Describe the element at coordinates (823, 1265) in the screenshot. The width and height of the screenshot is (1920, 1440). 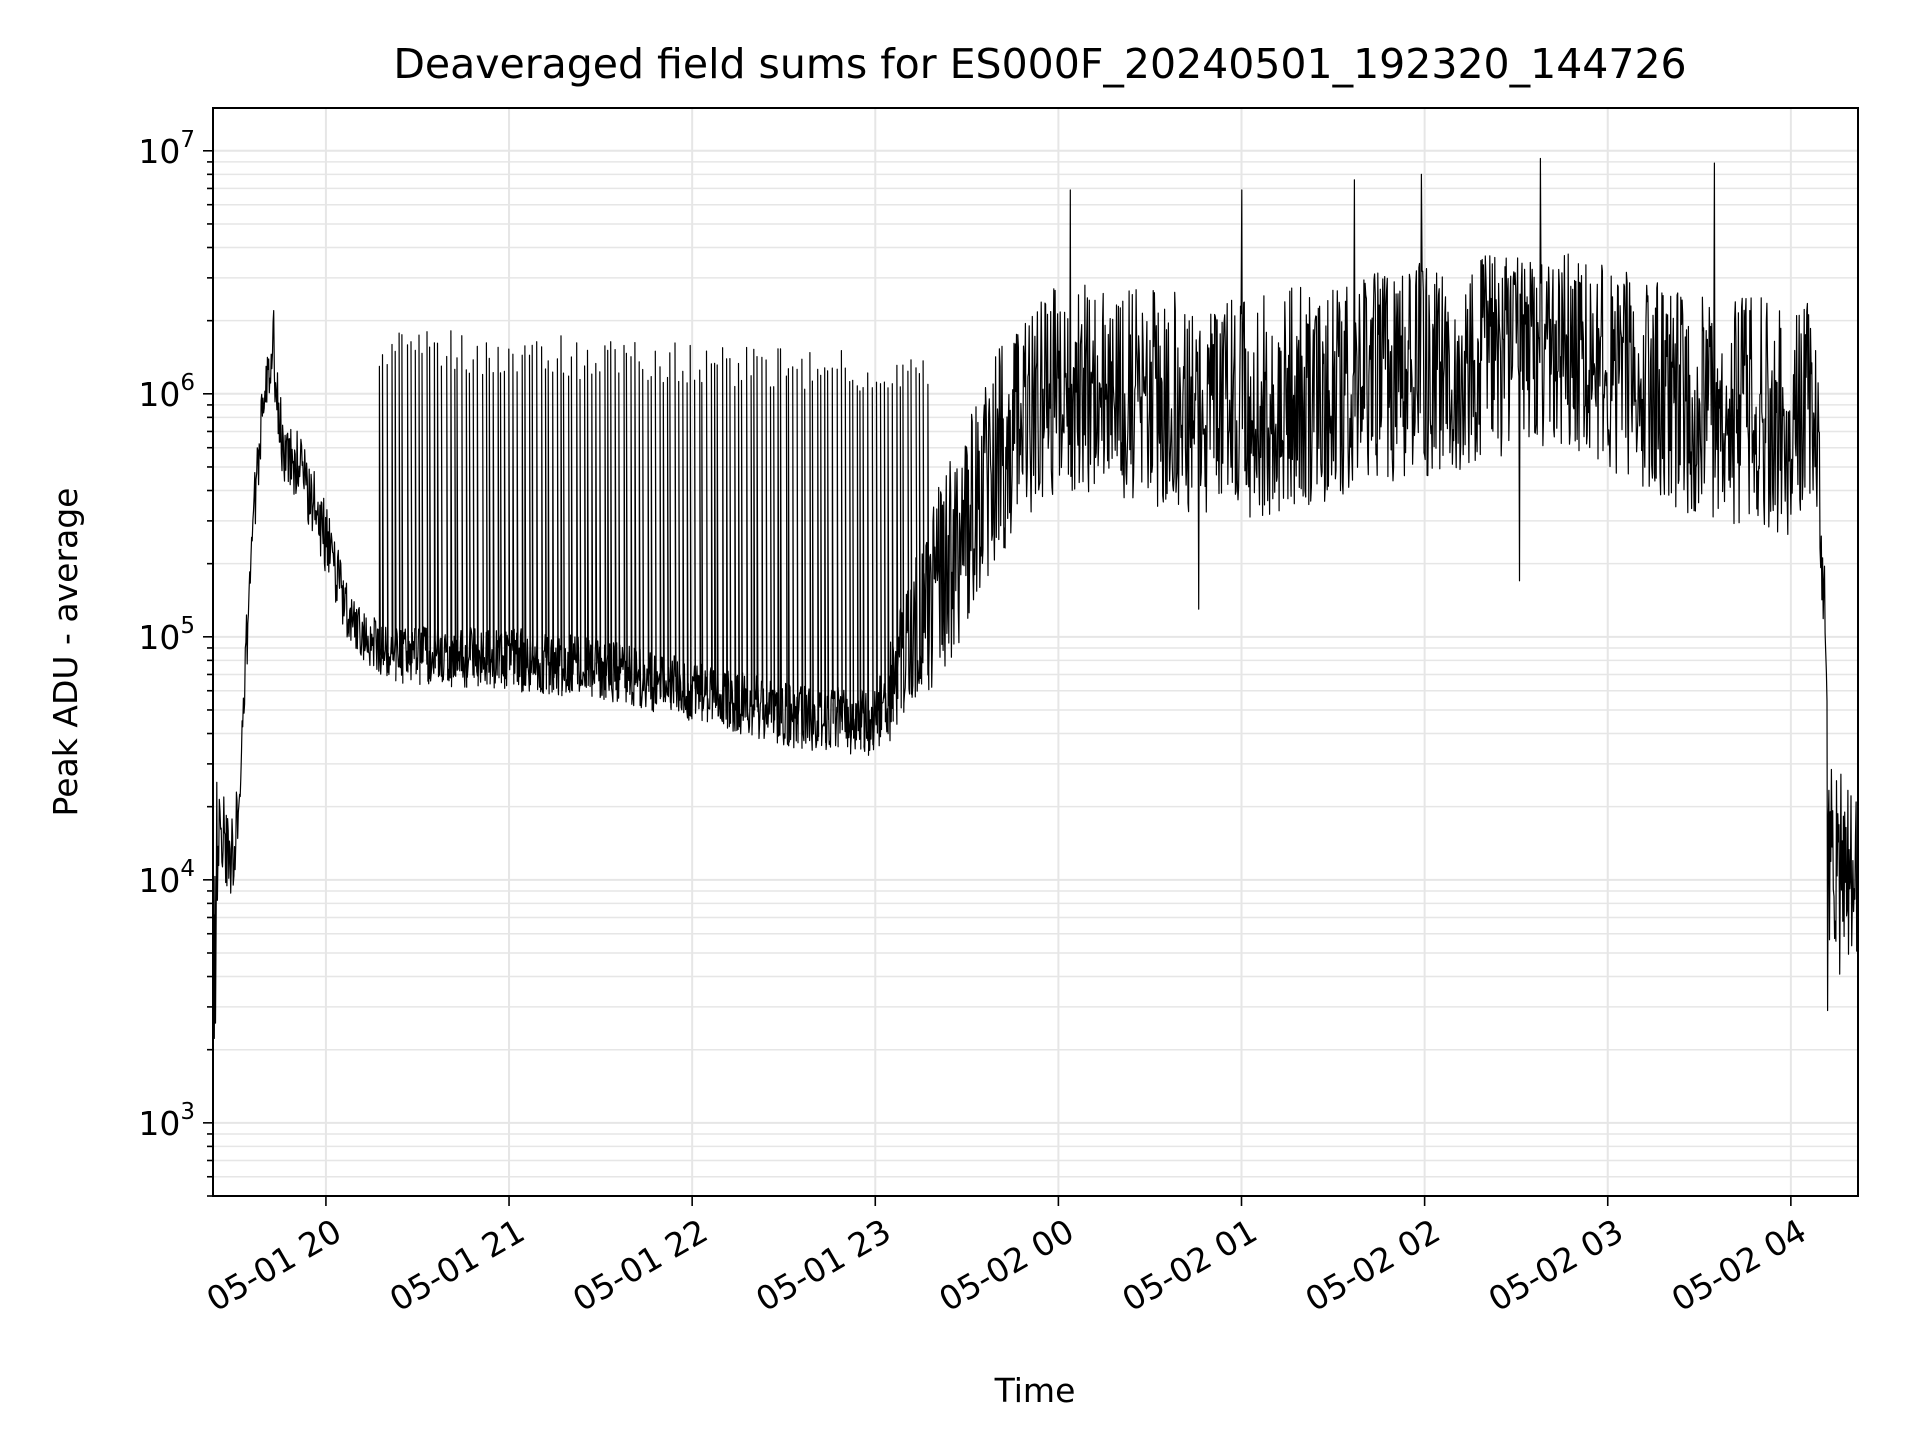
I see `x-tick-label: 05-01 23` at that location.